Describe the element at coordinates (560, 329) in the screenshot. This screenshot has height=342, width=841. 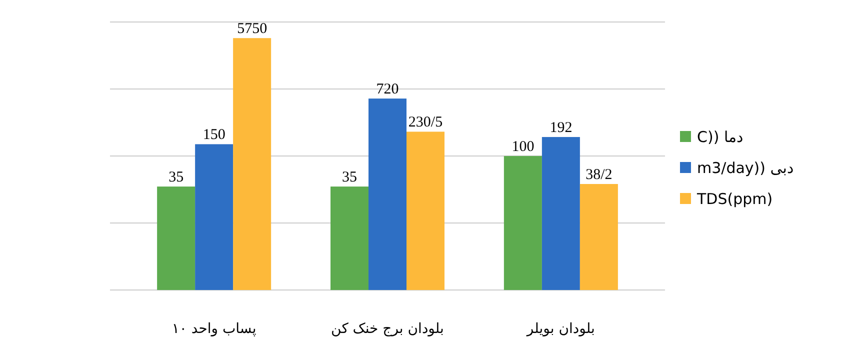
I see `x-tick-label: بلودان بویلر` at that location.